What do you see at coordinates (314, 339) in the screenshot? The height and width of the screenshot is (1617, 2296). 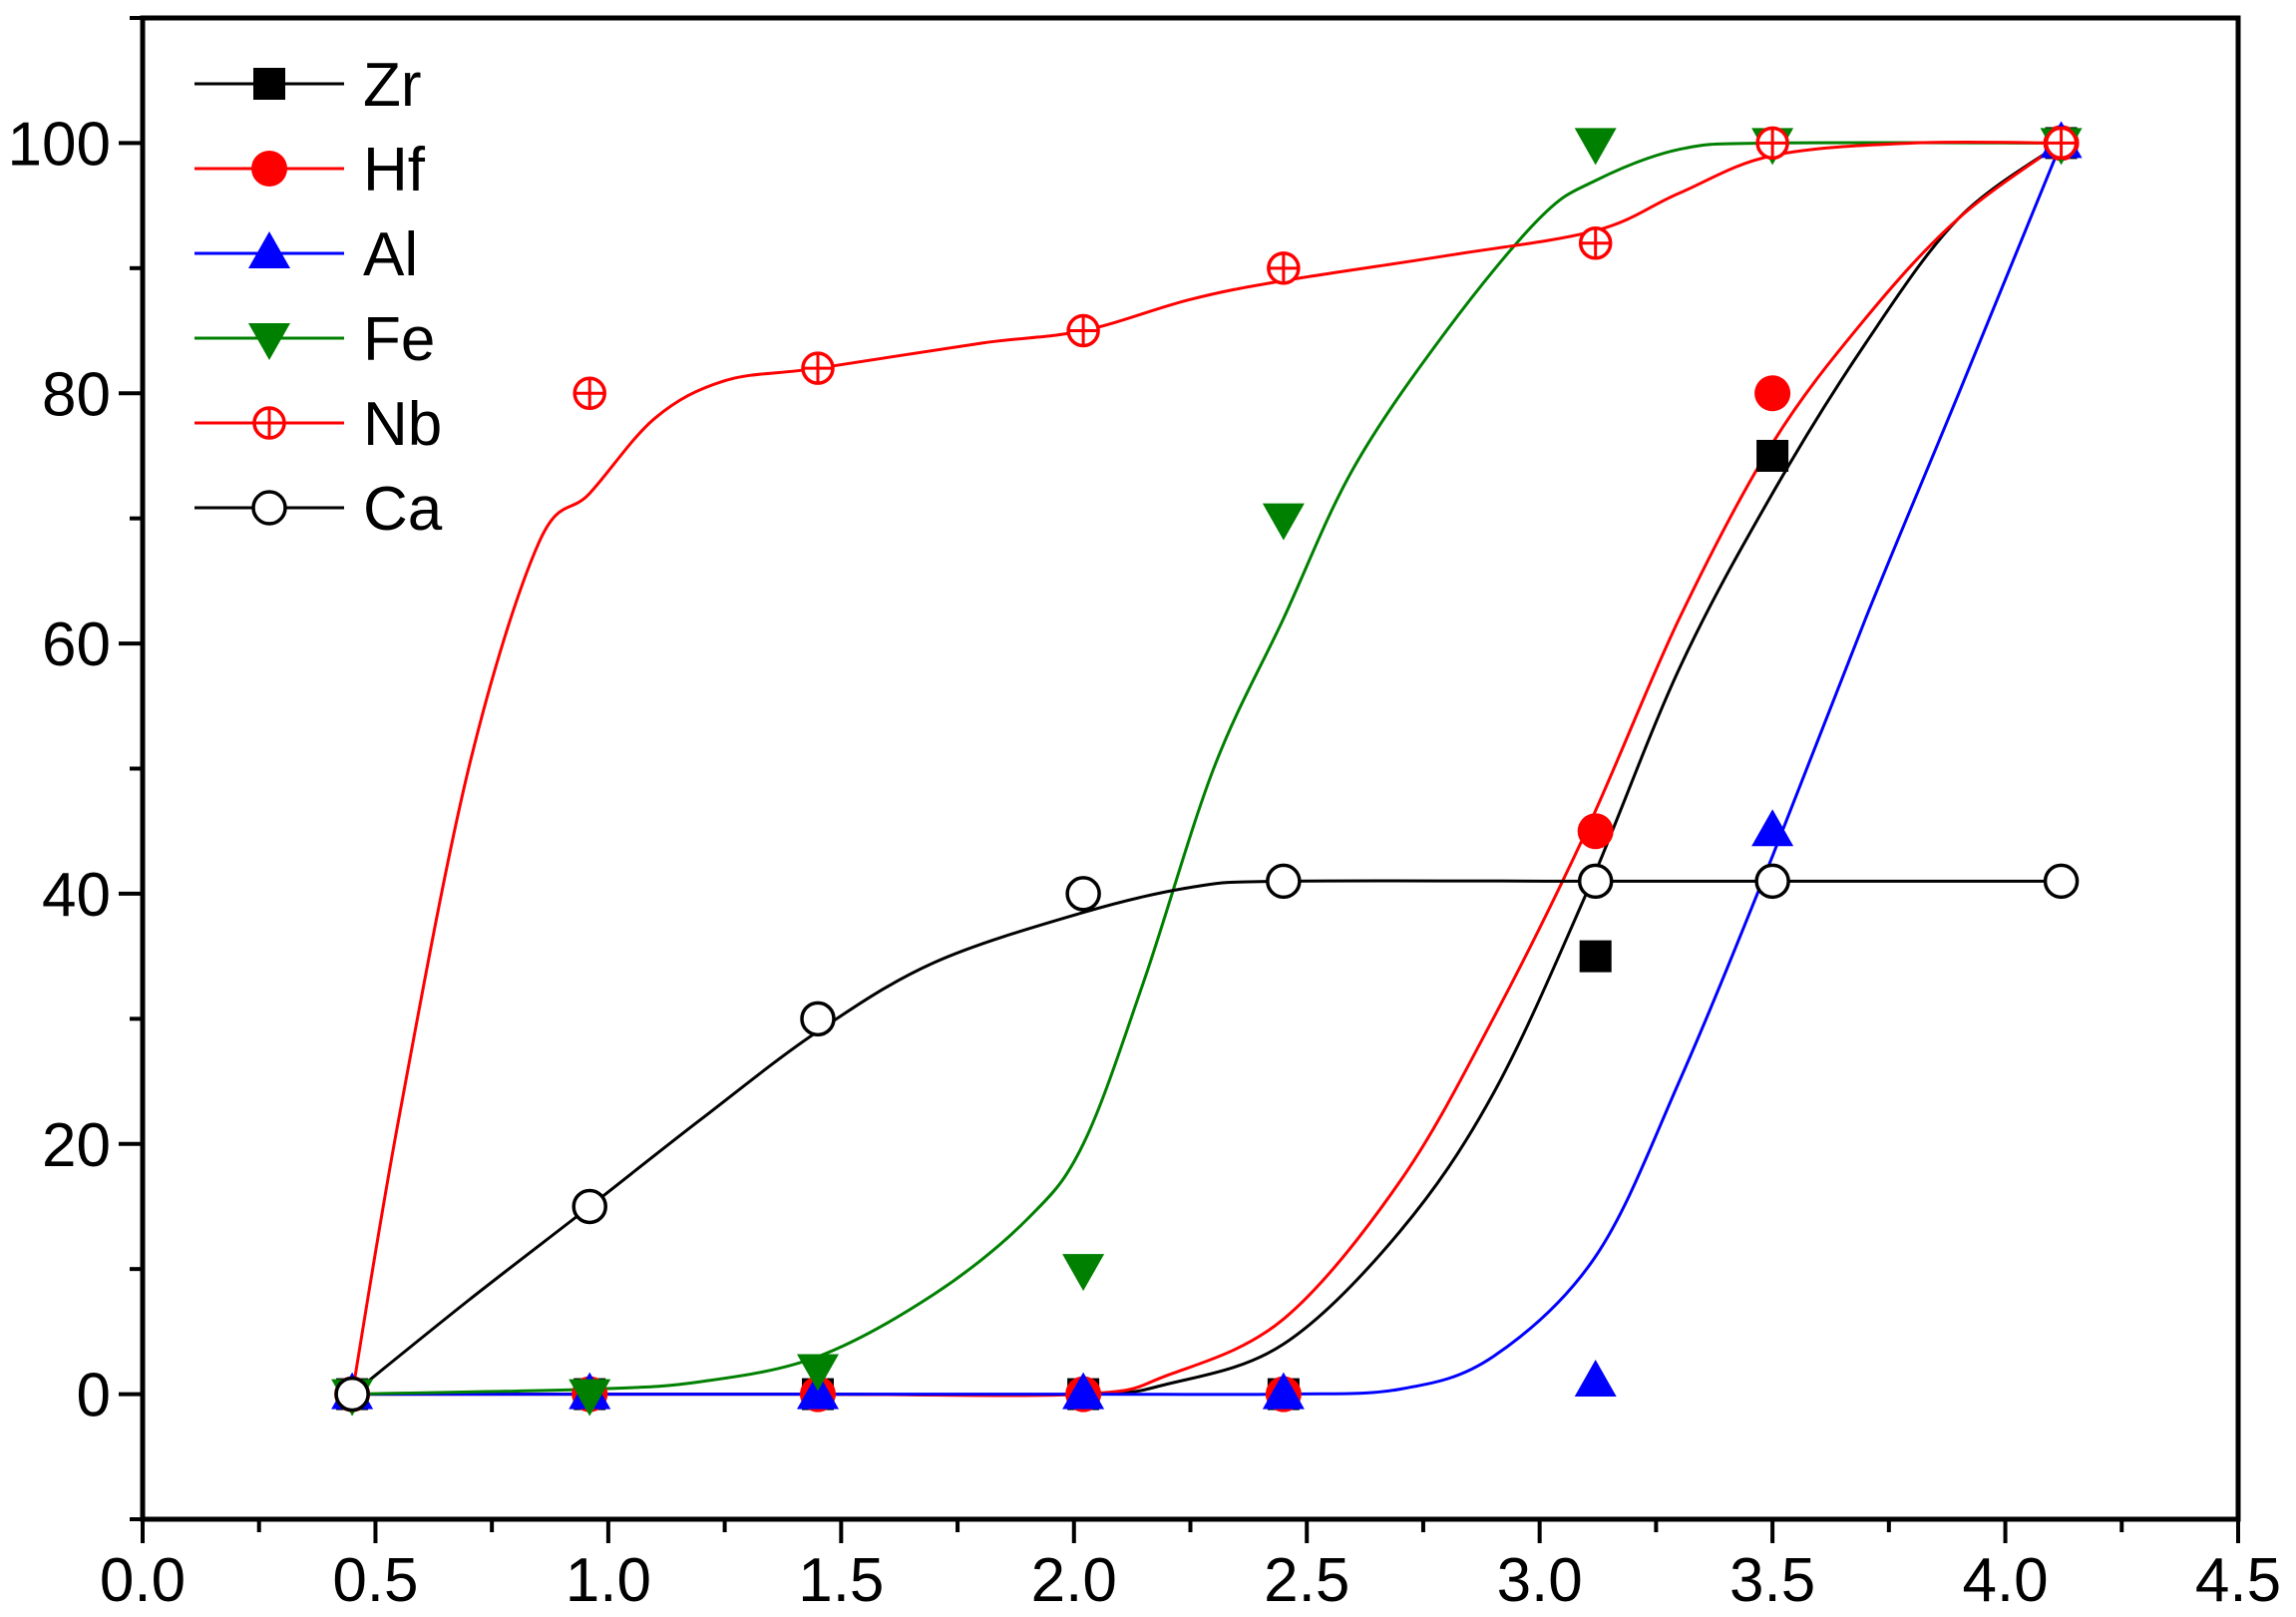 I see `legend-item-fe: Fe` at bounding box center [314, 339].